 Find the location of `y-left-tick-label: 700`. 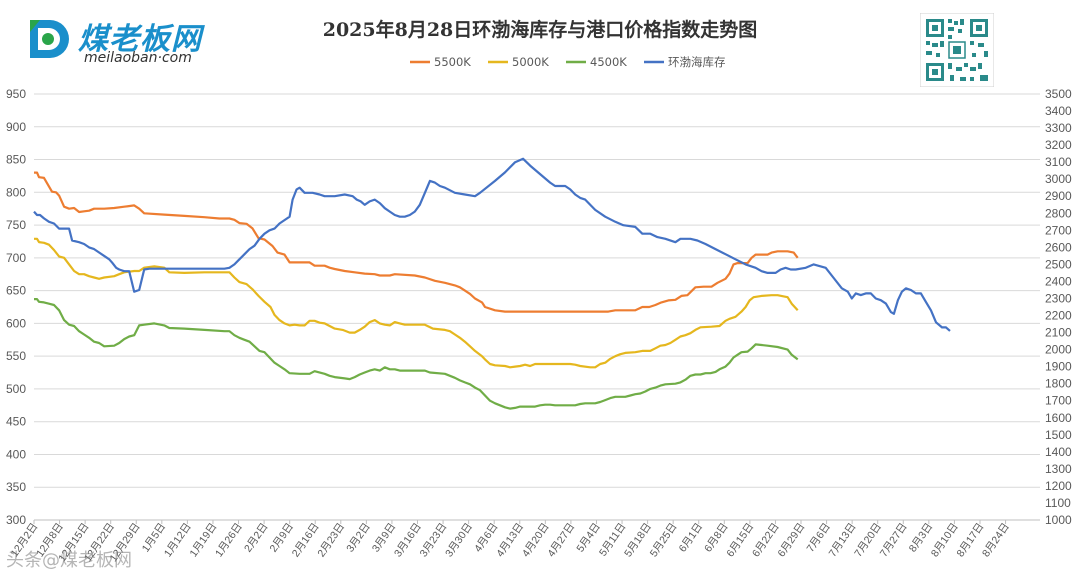

y-left-tick-label: 700 is located at coordinates (16, 258).